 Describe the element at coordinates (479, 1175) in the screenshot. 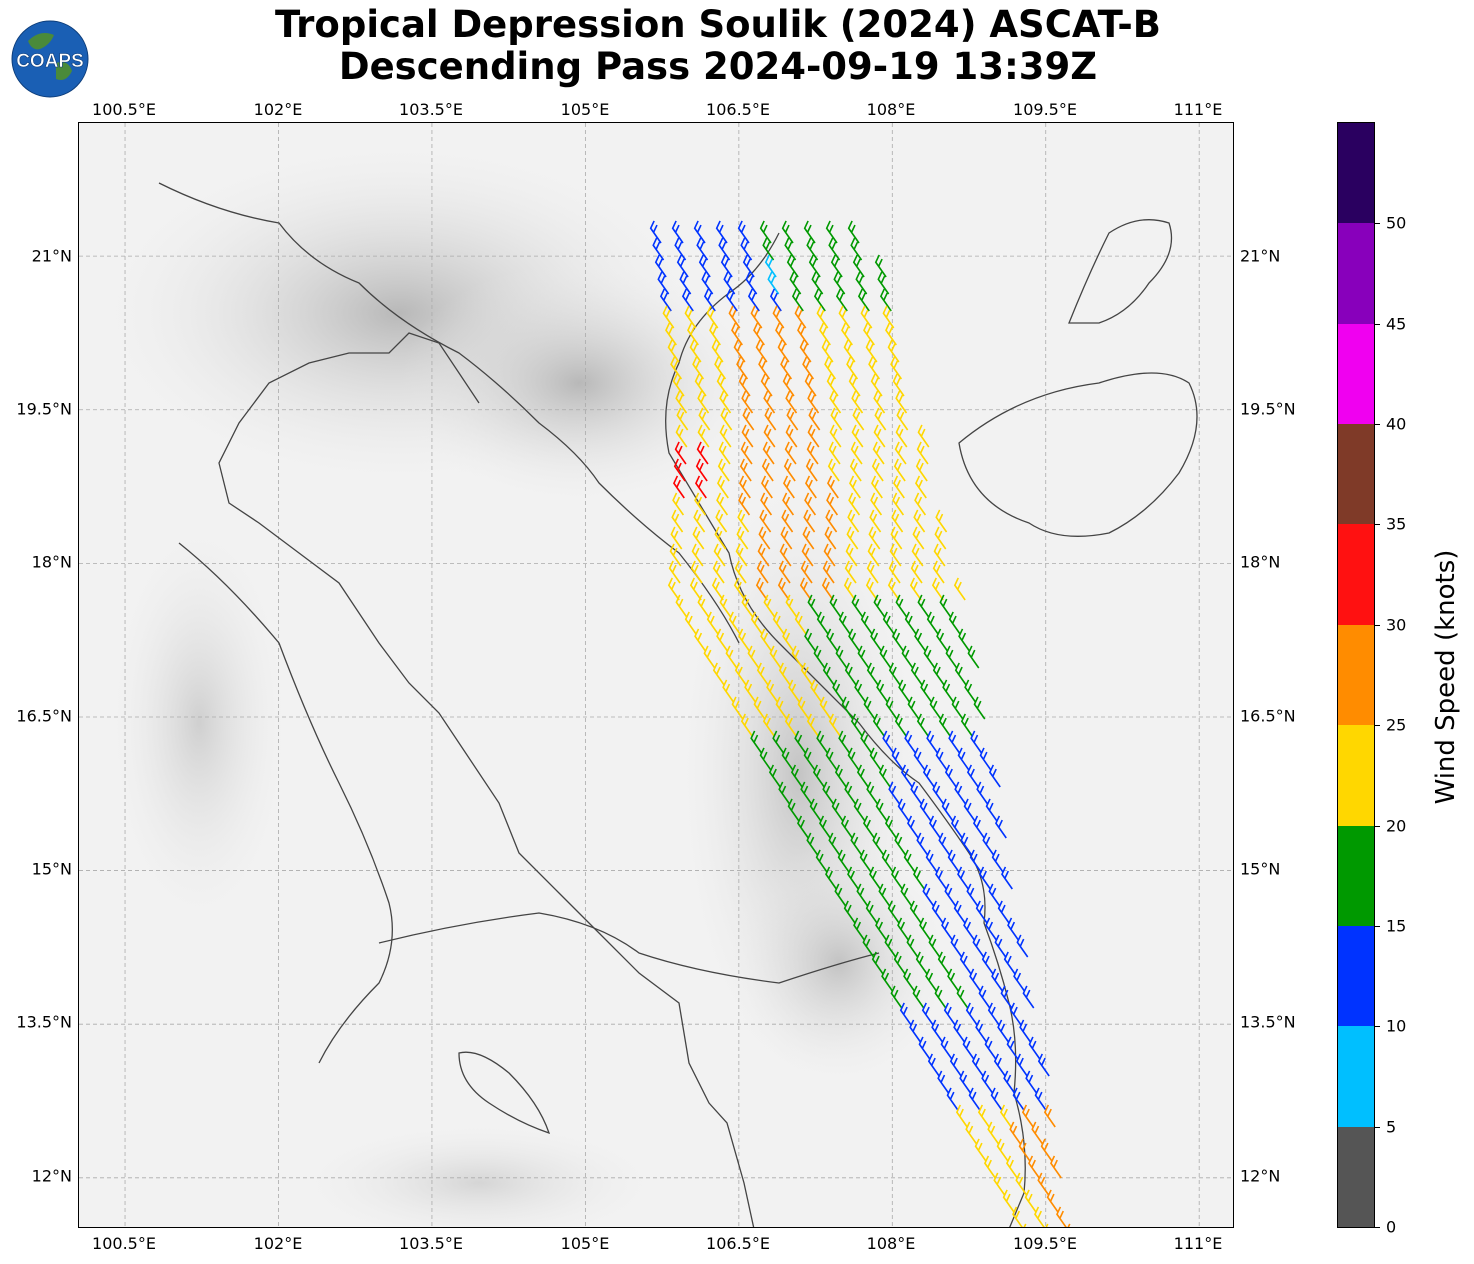

I see `terrain-south` at that location.